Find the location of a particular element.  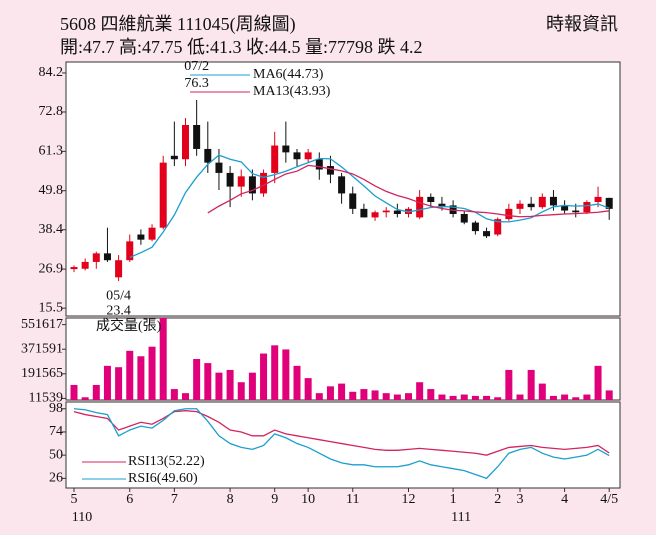

y-tick-label: 191565 is located at coordinates (42, 373).